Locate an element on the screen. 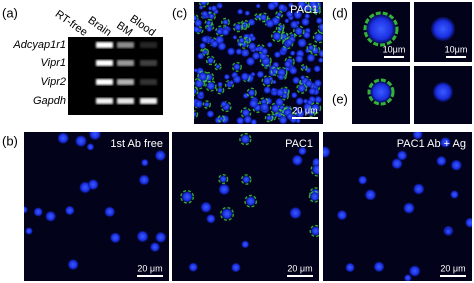  gene-label: Adcyap1r1 is located at coordinates (39, 45).